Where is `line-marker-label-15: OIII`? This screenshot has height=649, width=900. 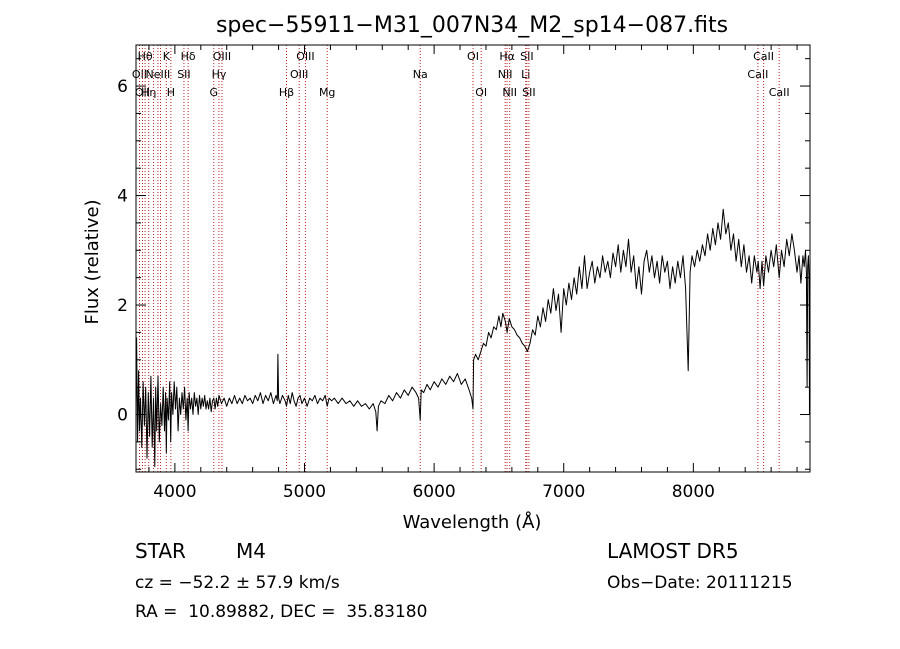 line-marker-label-15: OIII is located at coordinates (299, 74).